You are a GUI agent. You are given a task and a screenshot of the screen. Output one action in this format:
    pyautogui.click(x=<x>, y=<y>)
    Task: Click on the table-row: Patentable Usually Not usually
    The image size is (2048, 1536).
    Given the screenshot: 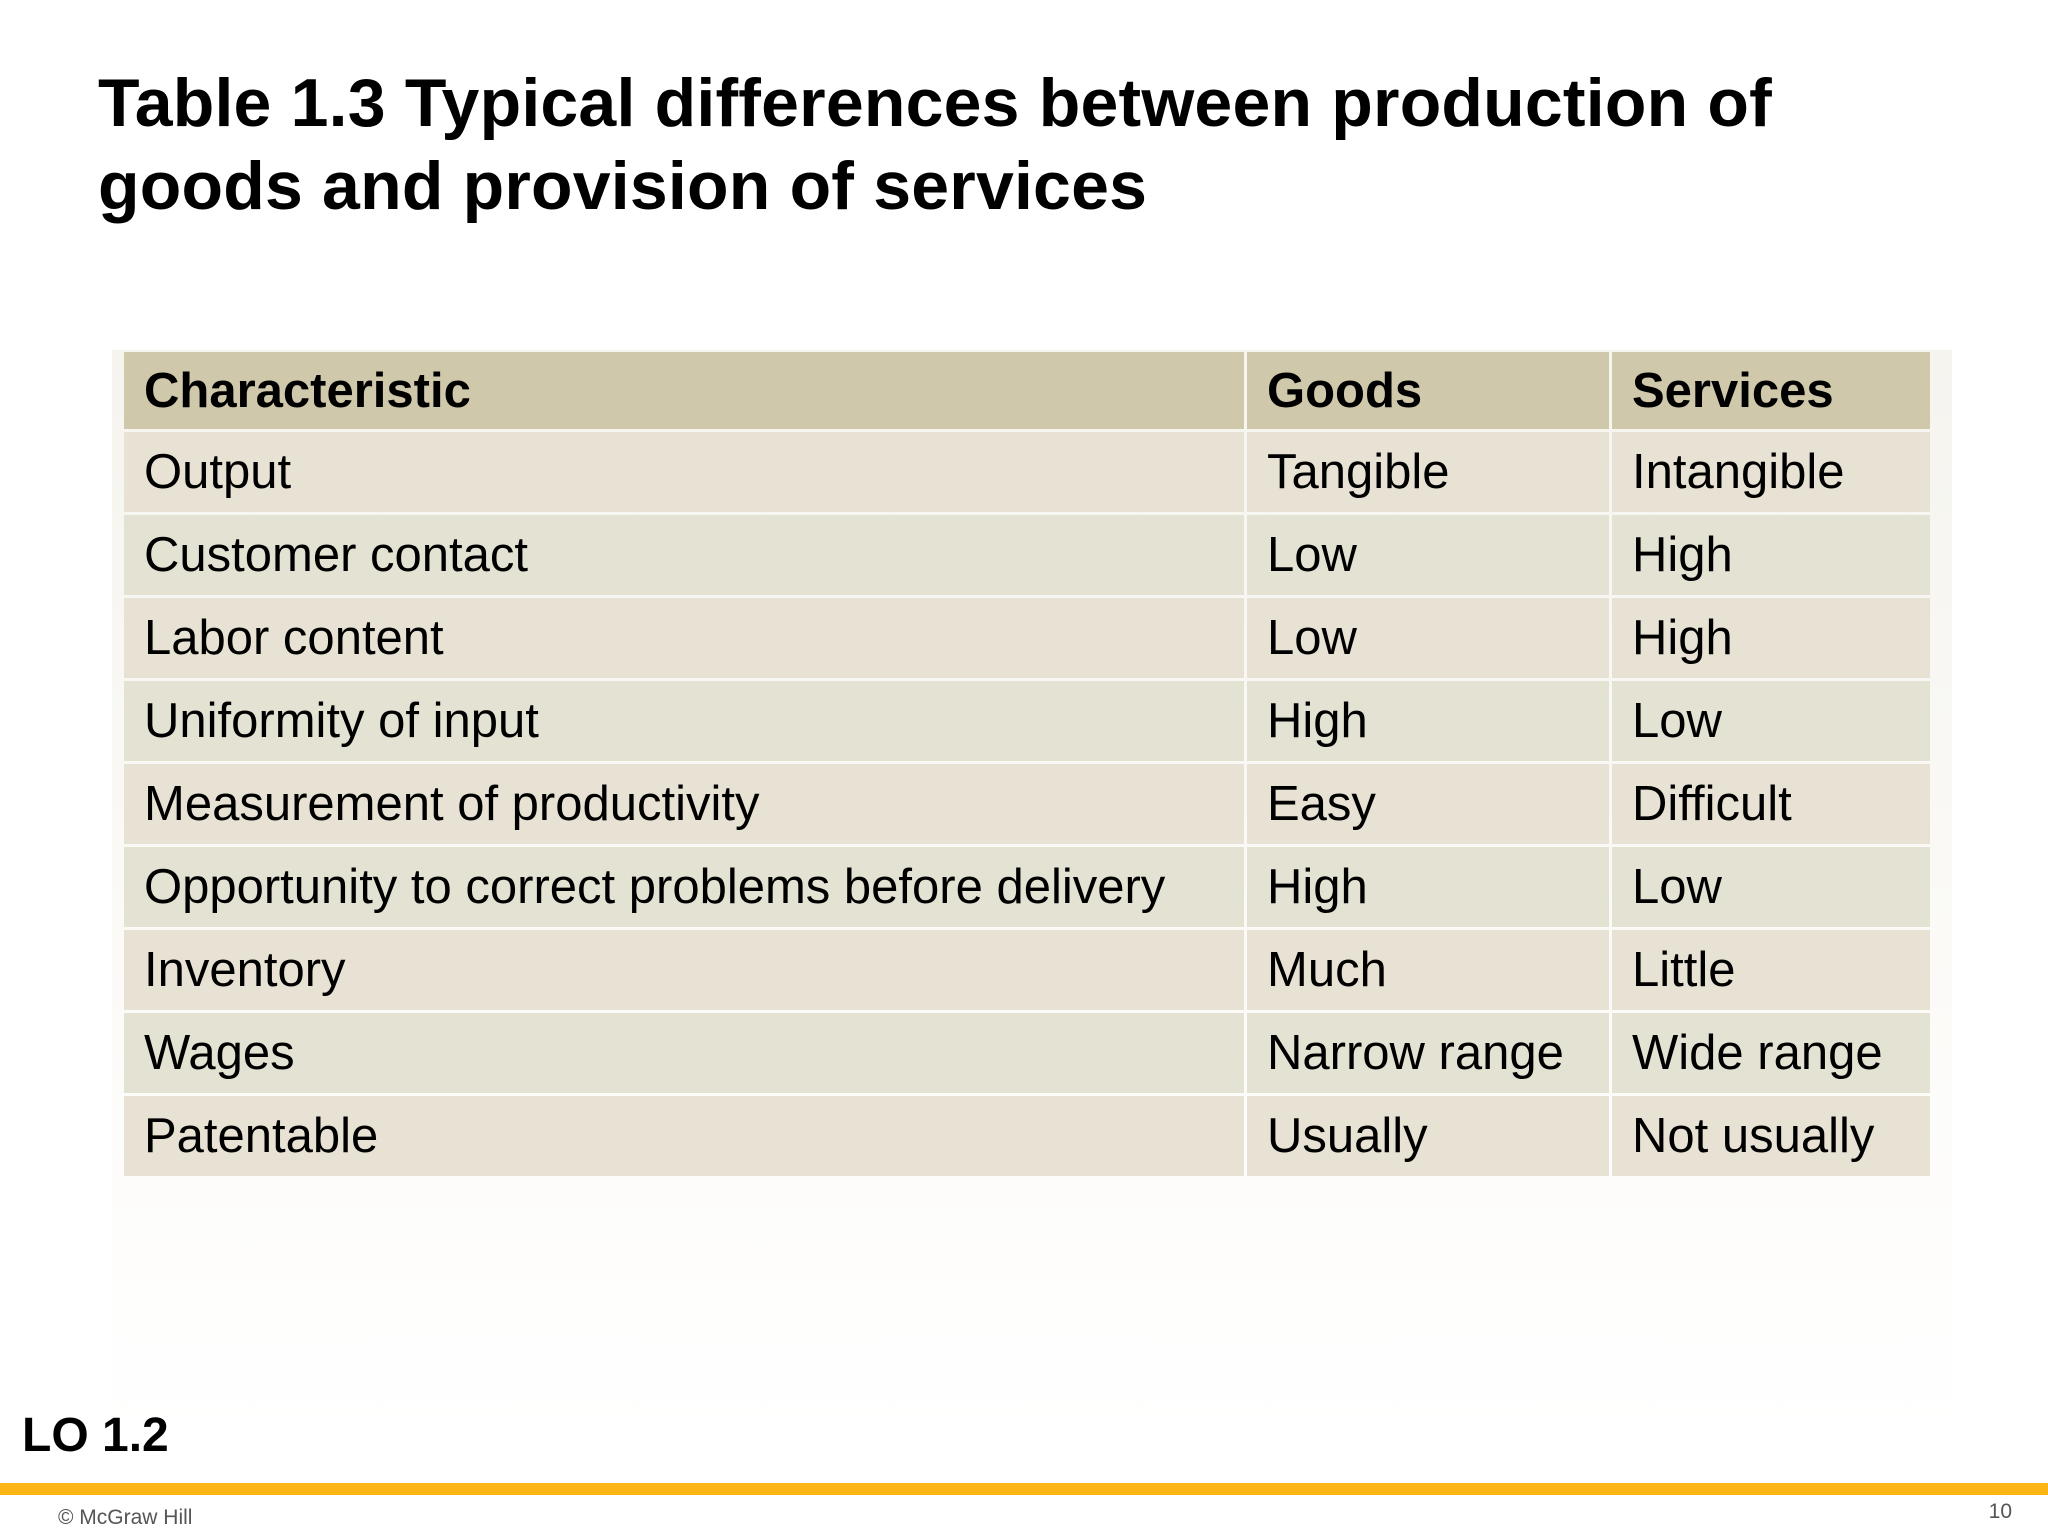 What is the action you would take?
    pyautogui.click(x=1027, y=1136)
    